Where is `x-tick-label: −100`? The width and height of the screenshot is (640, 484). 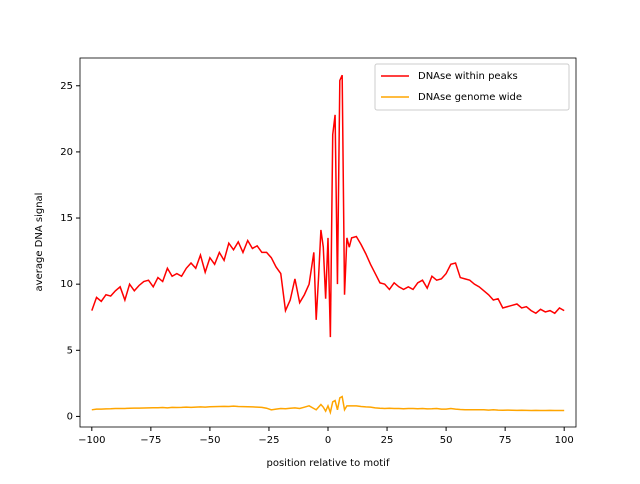 x-tick-label: −100 is located at coordinates (91, 440).